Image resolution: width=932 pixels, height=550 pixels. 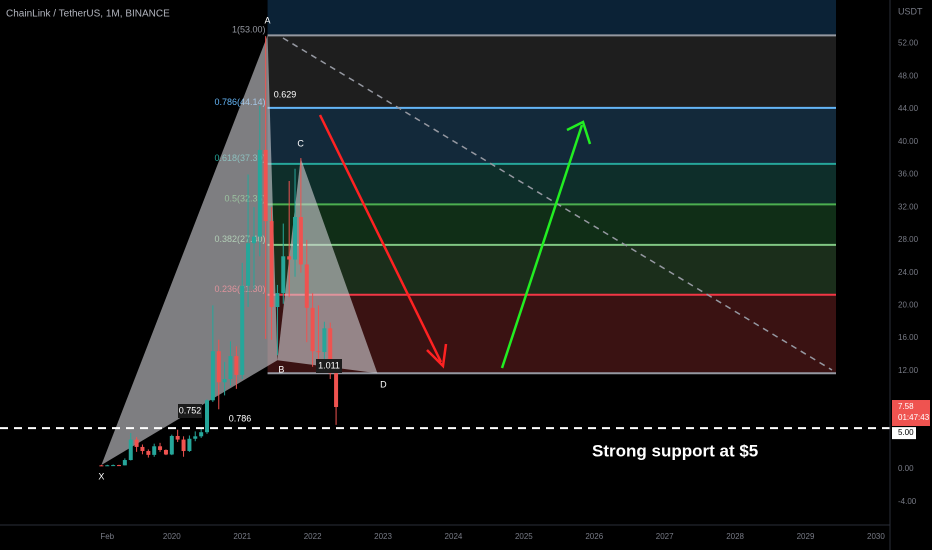 What do you see at coordinates (908, 370) in the screenshot?
I see `y-tick-label: 12.00` at bounding box center [908, 370].